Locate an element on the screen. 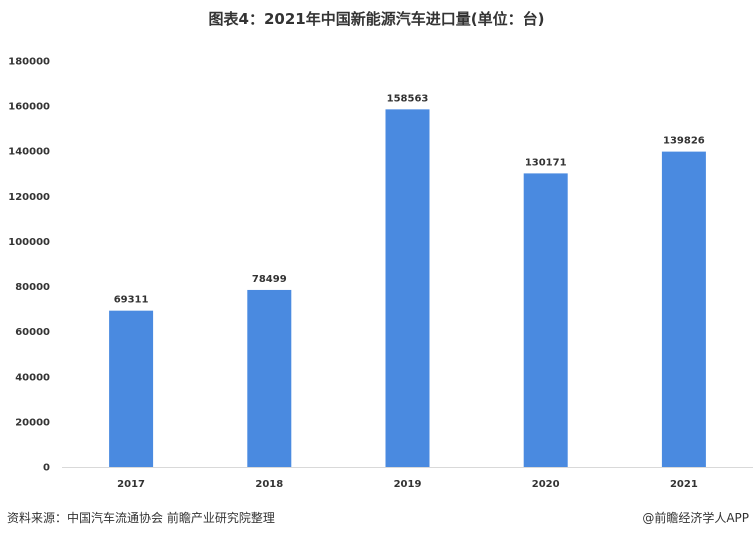 This screenshot has height=537, width=753. credit-note: @前瞻经济学人APP is located at coordinates (695, 518).